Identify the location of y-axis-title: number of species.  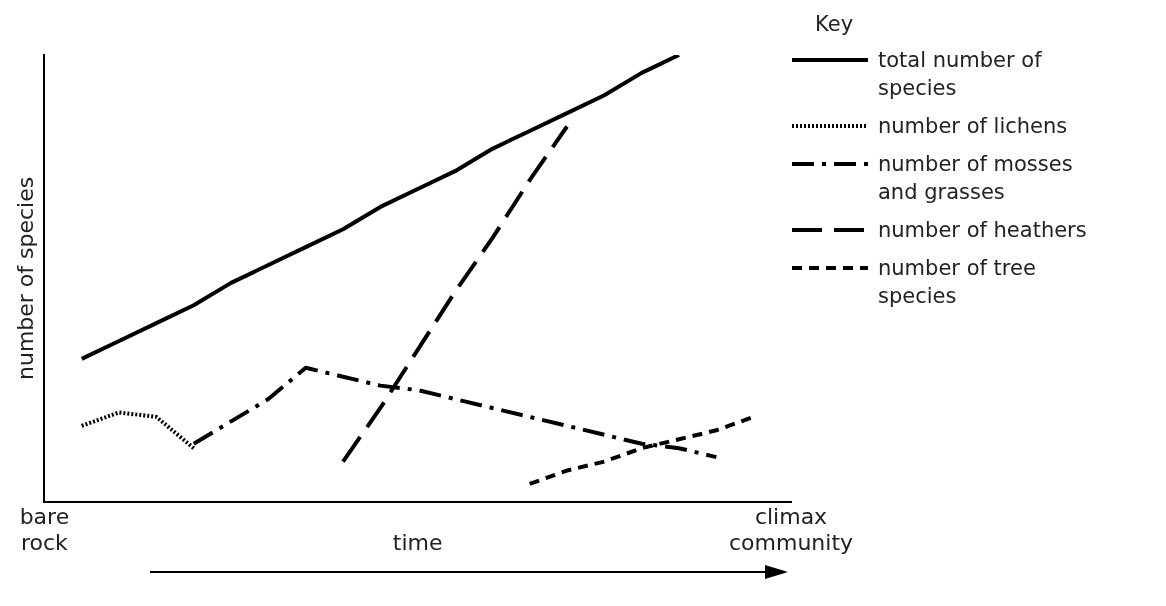
(25, 278).